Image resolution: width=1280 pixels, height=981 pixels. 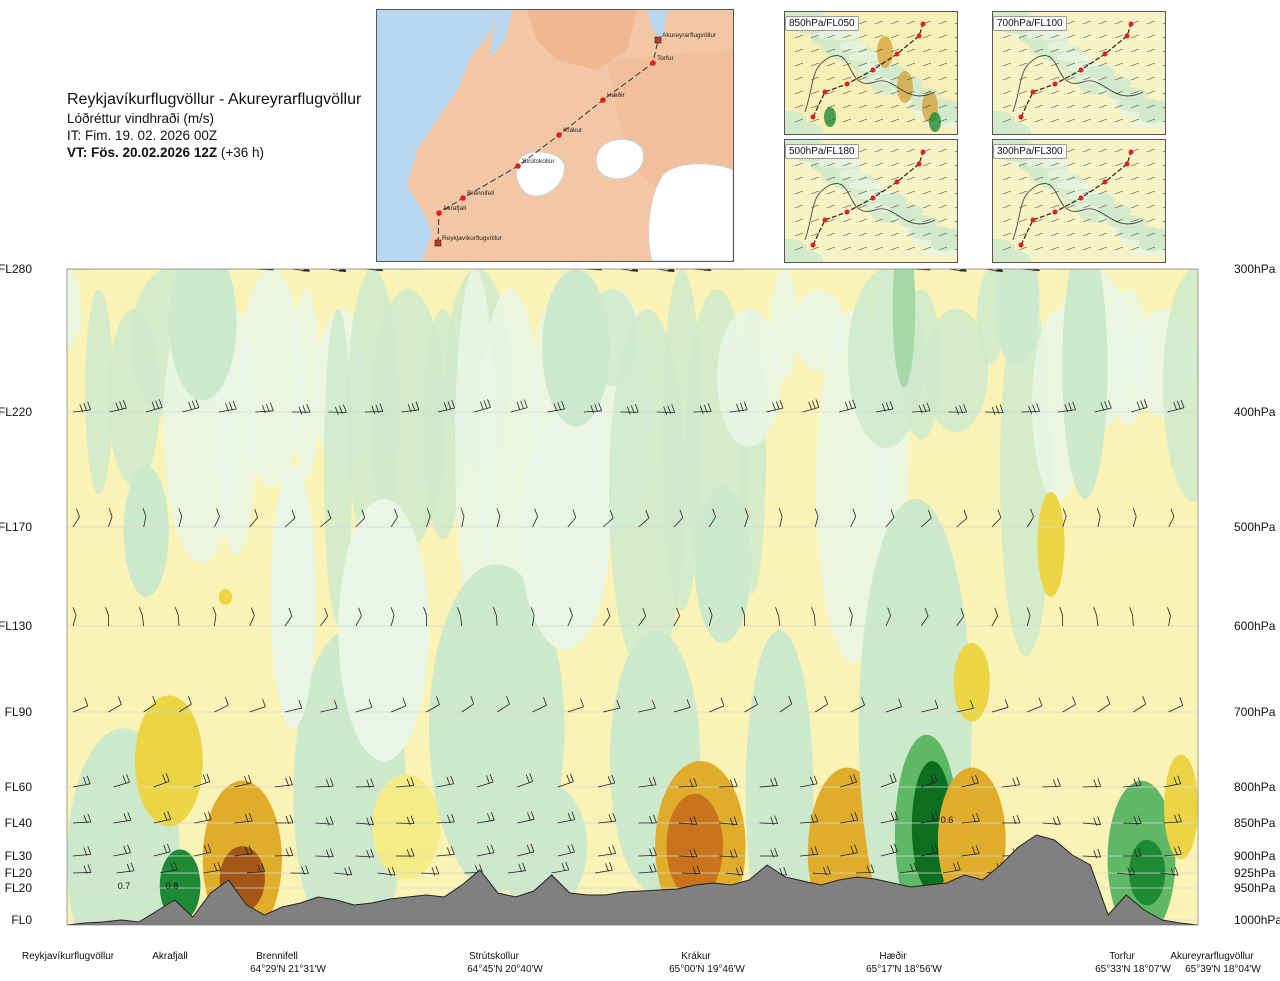 I want to click on route-point-label: Reykjavíkurflugvöllur, so click(x=472, y=238).